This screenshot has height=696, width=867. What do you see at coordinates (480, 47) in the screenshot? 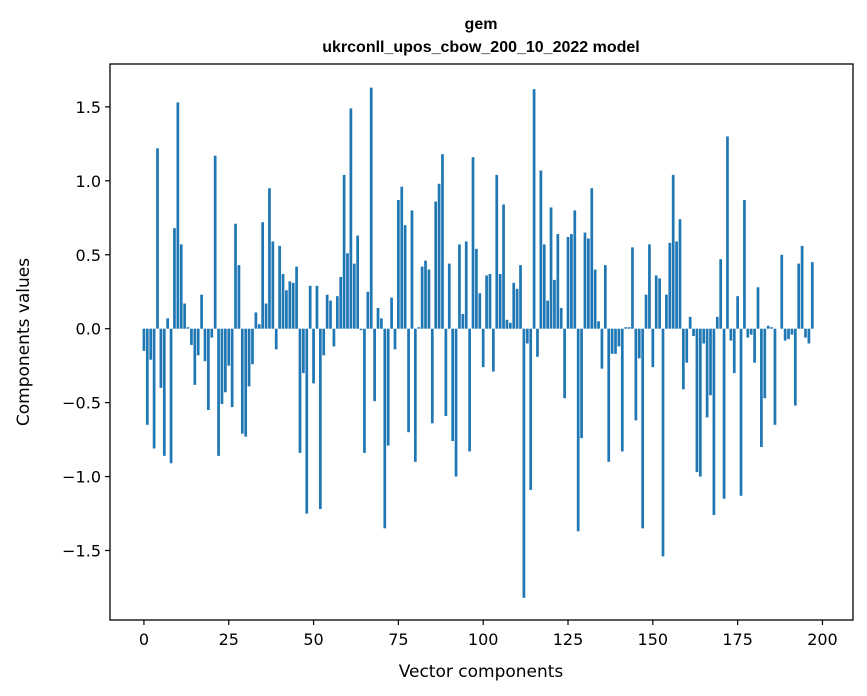
I see `chart-title-line-2: ukrconll_upos_cbow_200_10_2022 model` at bounding box center [480, 47].